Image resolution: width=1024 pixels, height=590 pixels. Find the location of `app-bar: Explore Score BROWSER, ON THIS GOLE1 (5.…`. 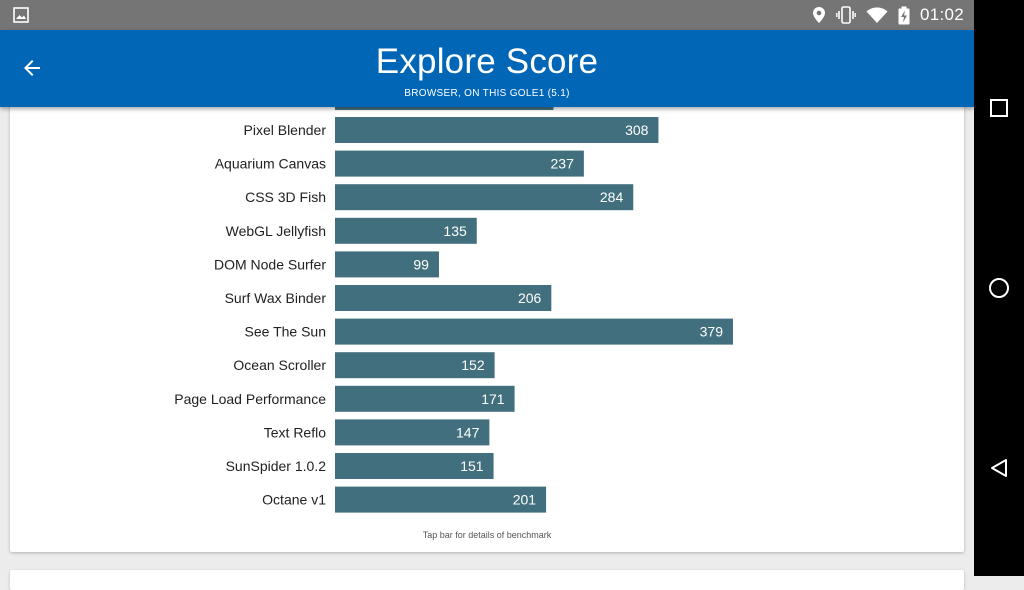

app-bar: Explore Score BROWSER, ON THIS GOLE1 (5.… is located at coordinates (487, 68).